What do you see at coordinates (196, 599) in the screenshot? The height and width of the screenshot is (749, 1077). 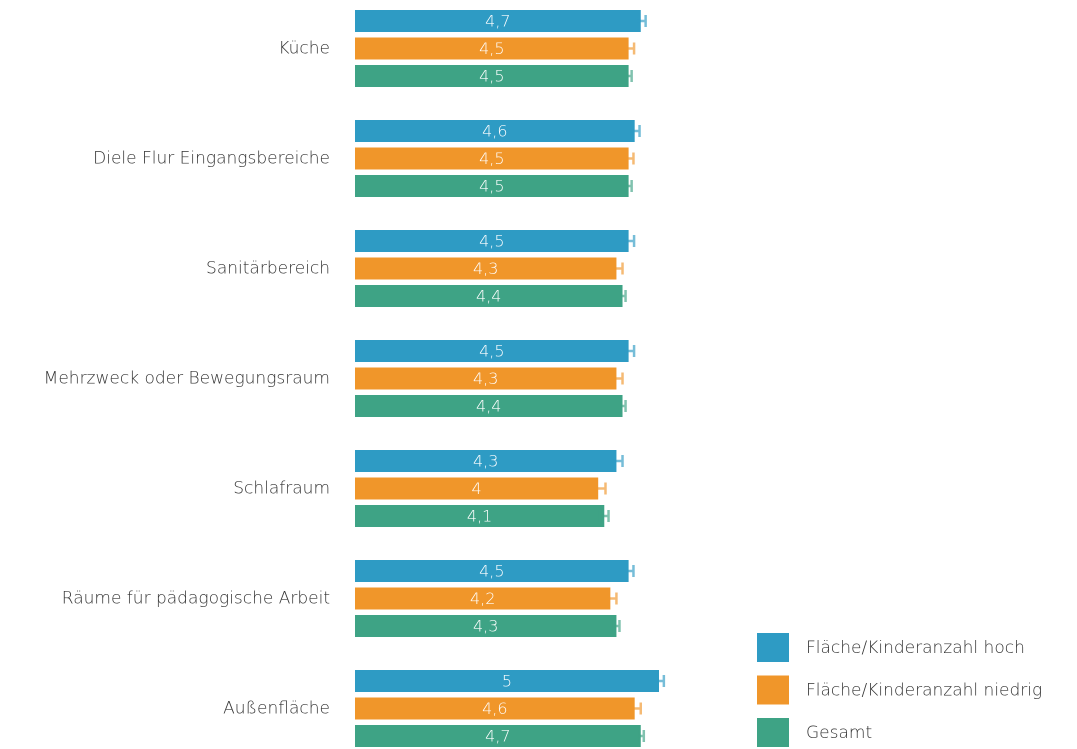 I see `category-label: Räume für pädagogische Arbeit` at bounding box center [196, 599].